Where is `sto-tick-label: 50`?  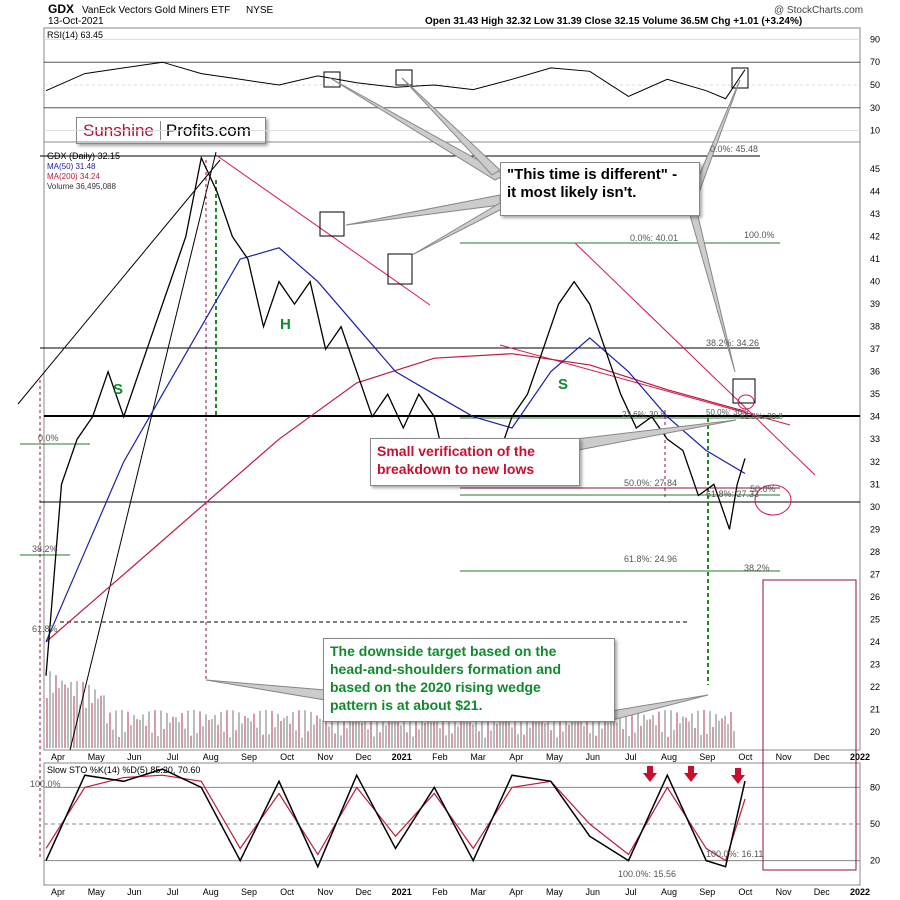
sto-tick-label: 50 is located at coordinates (875, 824).